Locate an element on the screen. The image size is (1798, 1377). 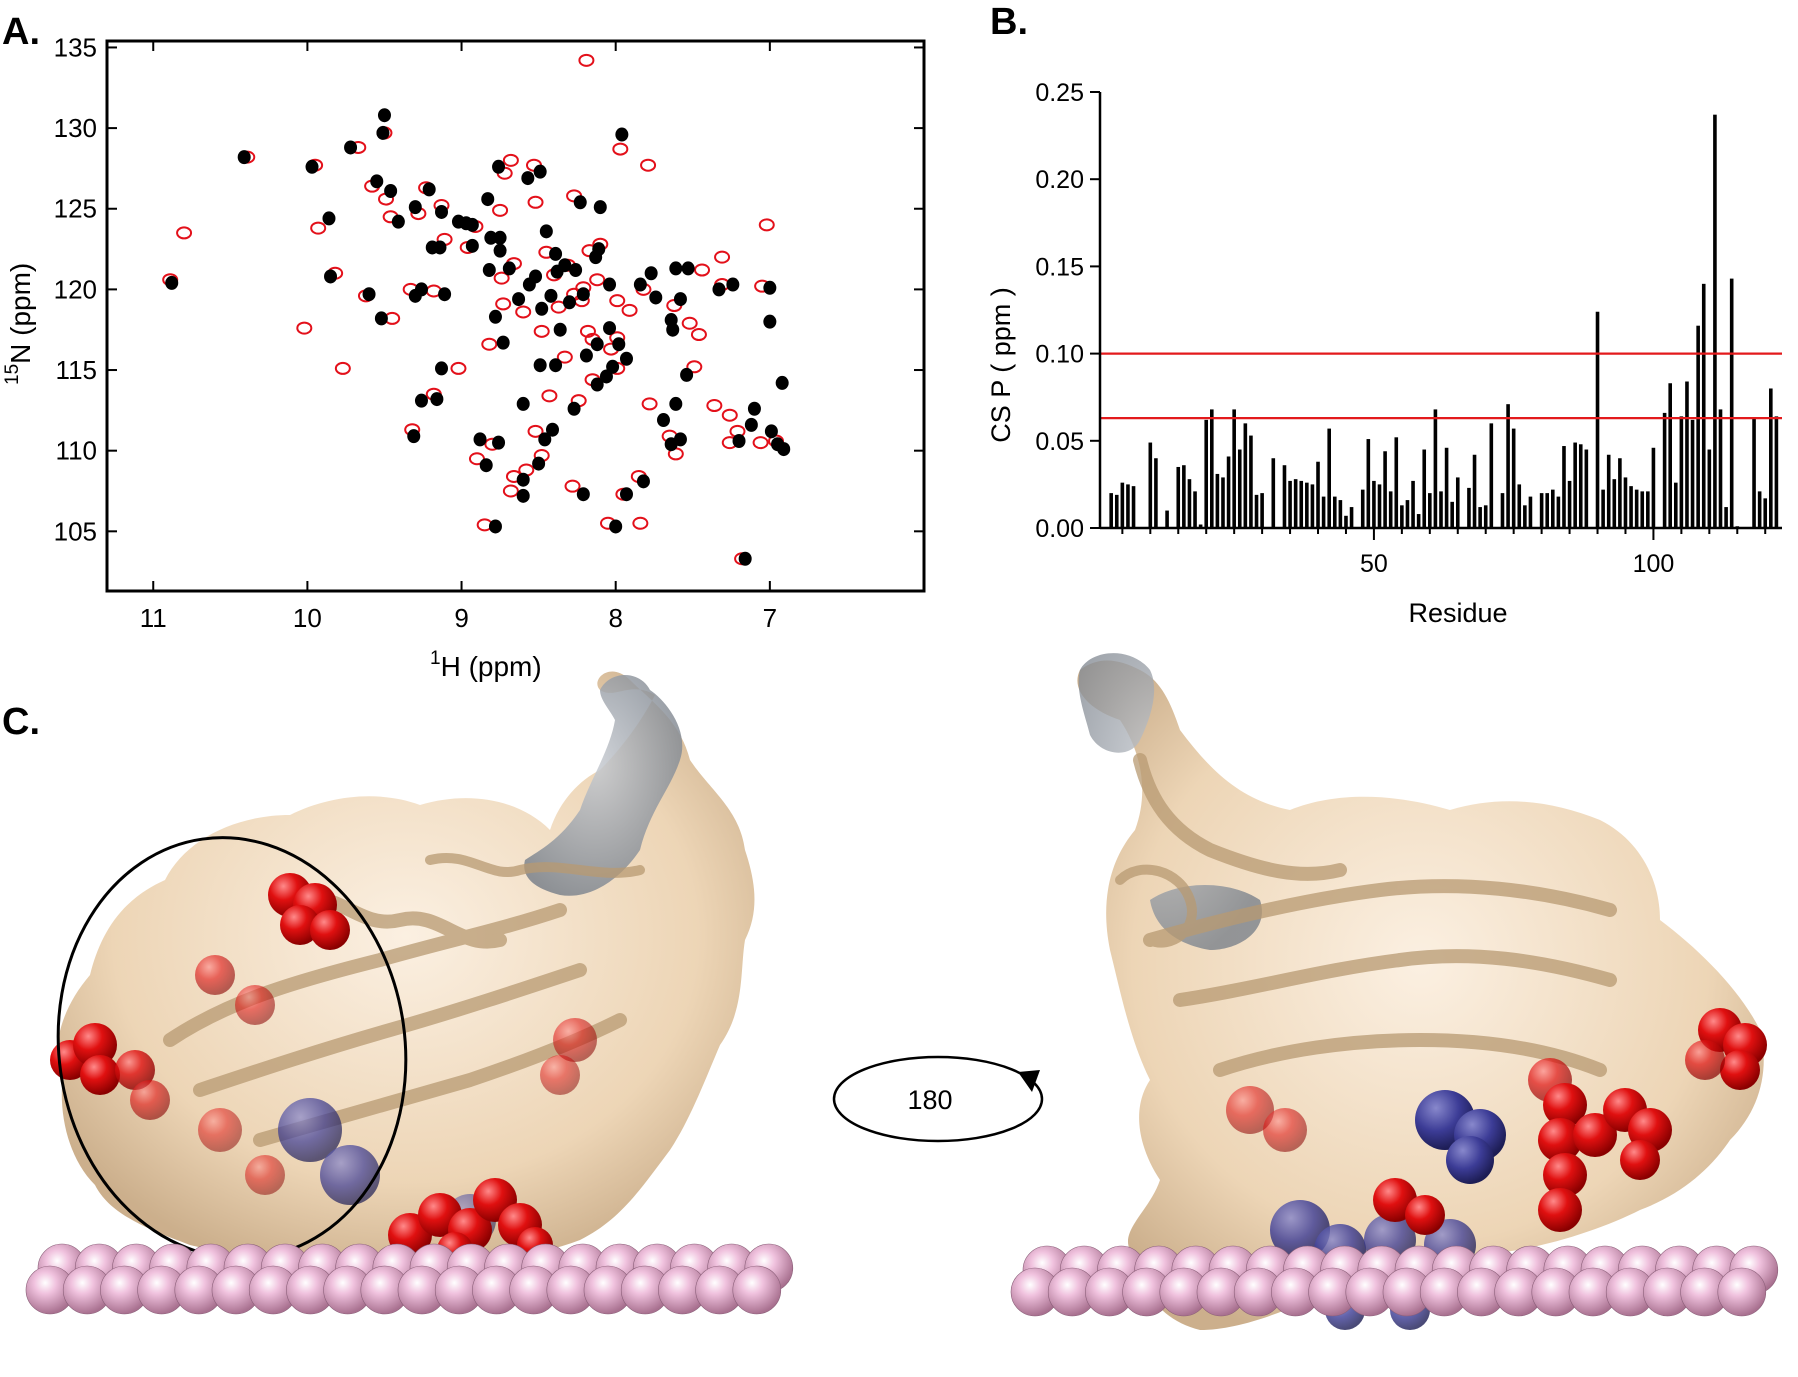
csp-threshold-lines is located at coordinates (1441, 386).